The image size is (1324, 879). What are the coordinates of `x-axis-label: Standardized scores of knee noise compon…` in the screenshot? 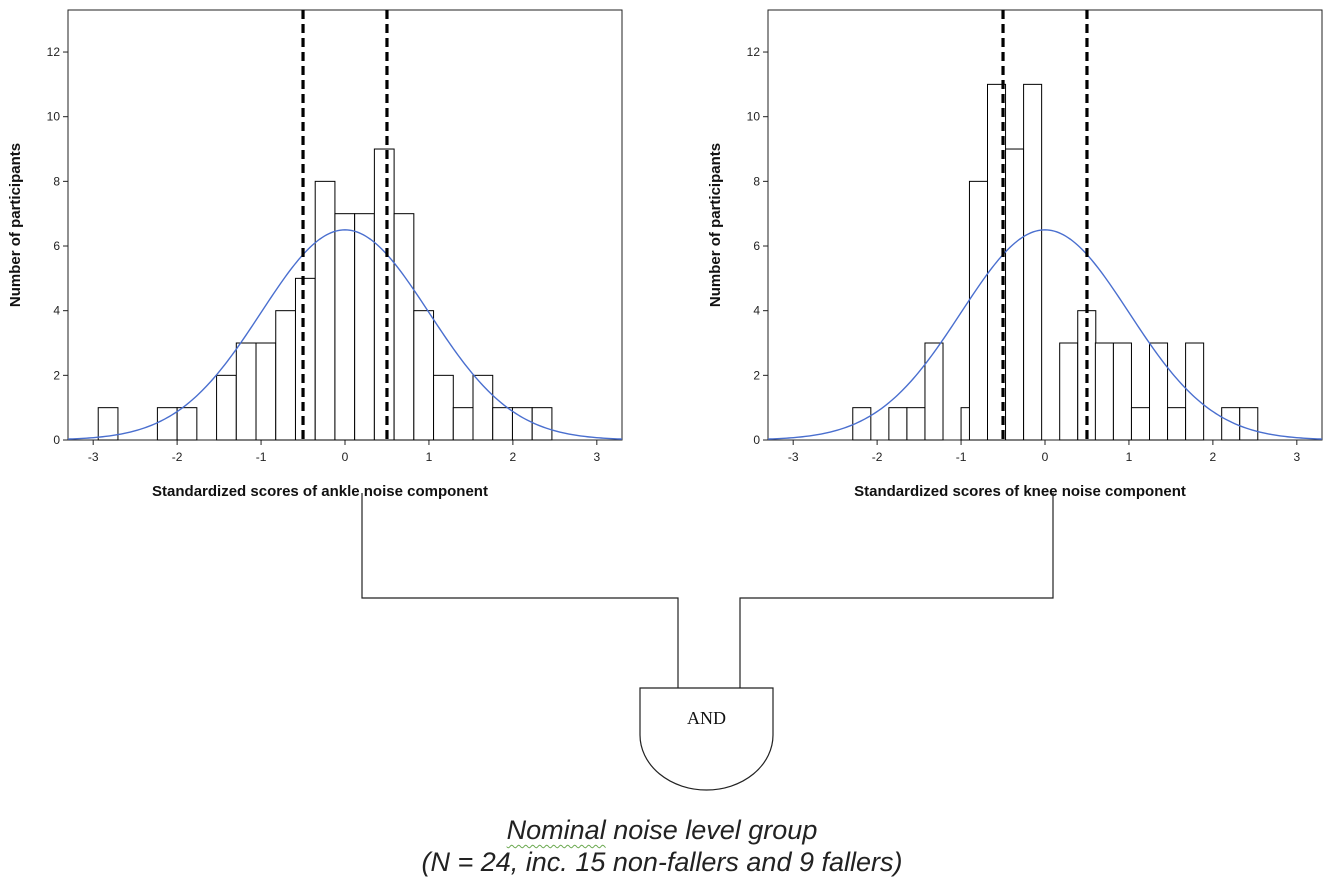 It's located at (1020, 491).